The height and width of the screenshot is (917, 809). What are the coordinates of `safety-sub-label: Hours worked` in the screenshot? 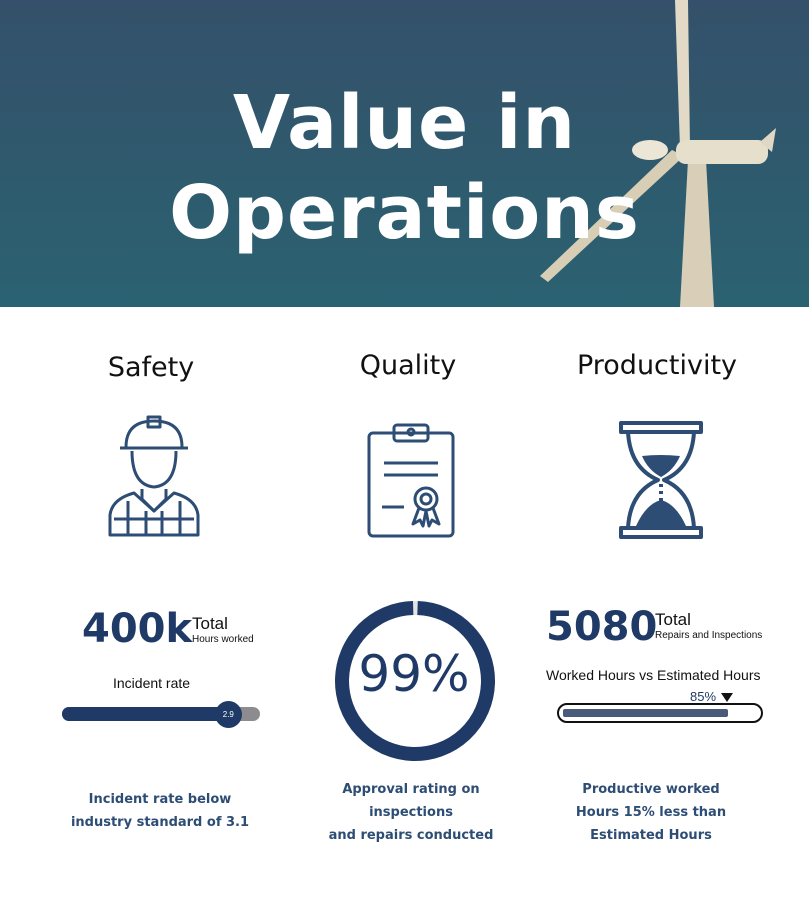 It's located at (223, 639).